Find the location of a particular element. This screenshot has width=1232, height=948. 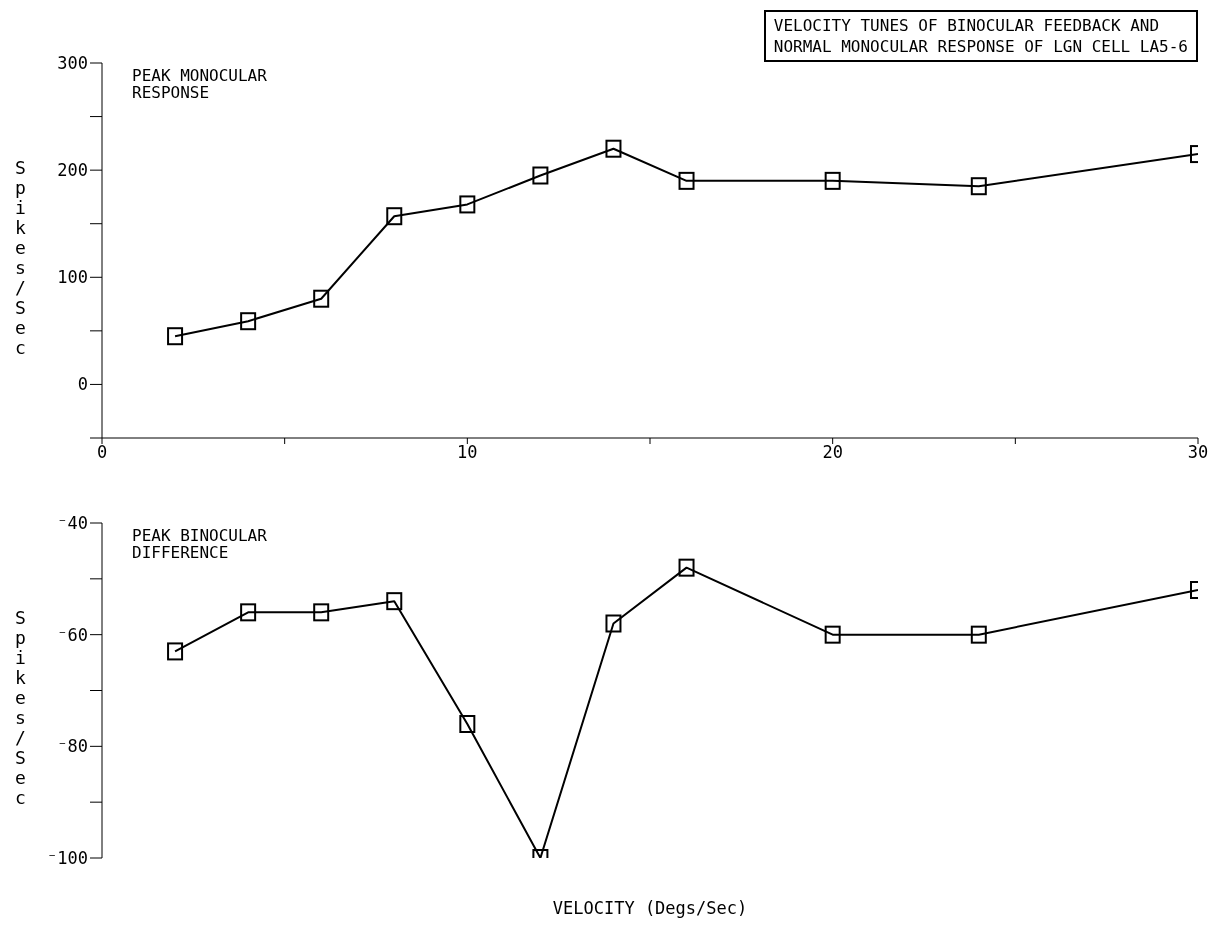

y-tick-label: 300 is located at coordinates (72, 63).